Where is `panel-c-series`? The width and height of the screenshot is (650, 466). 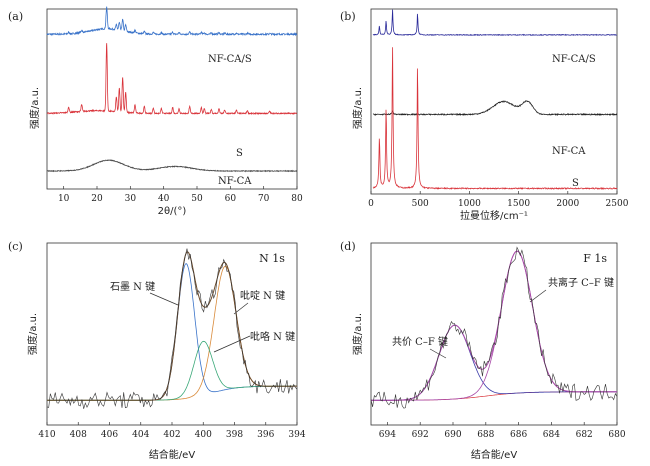
panel-c-series is located at coordinates (172, 328).